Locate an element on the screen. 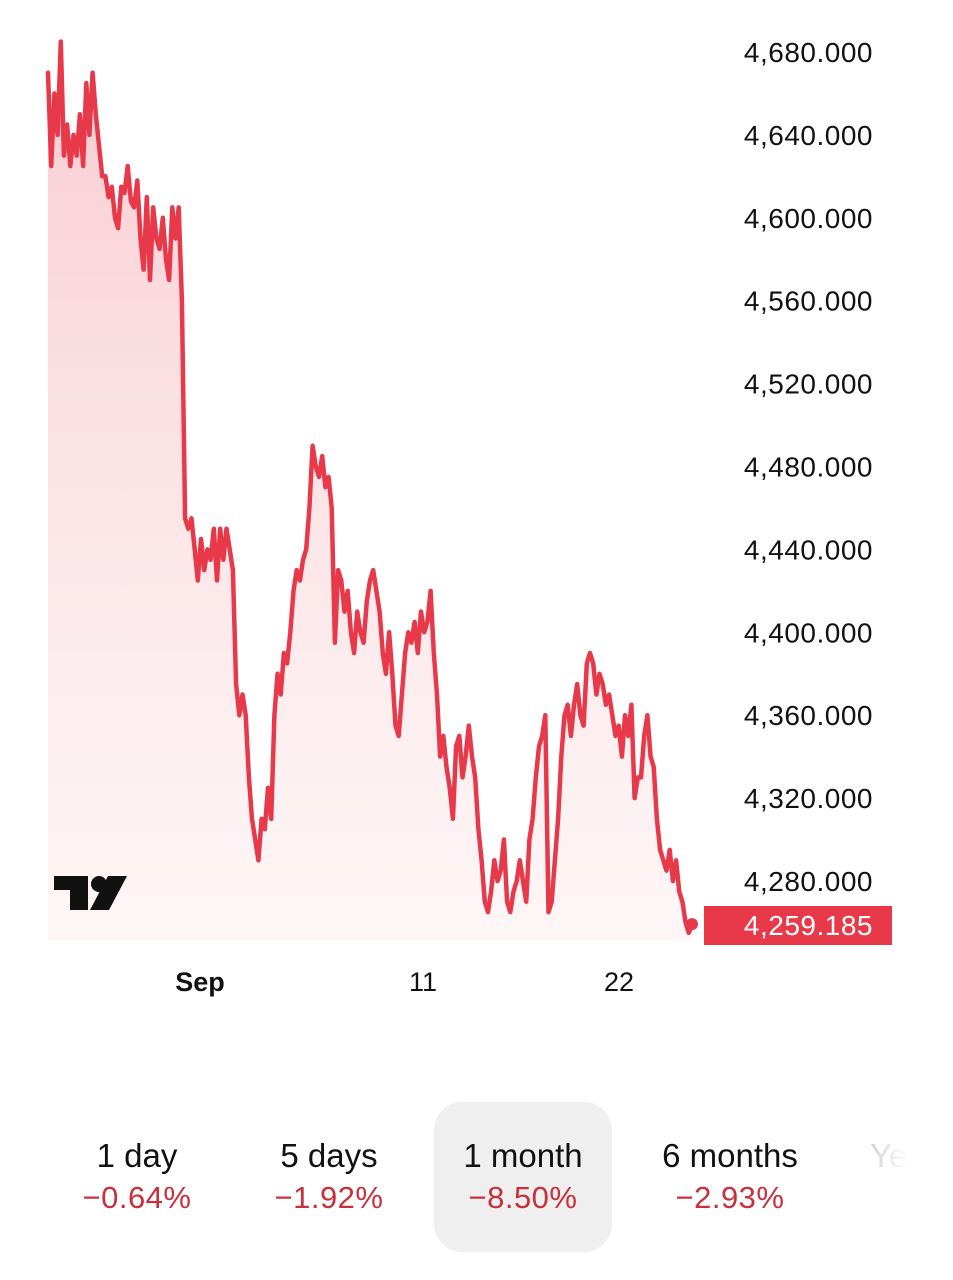  range-change: −1.92% is located at coordinates (329, 1197).